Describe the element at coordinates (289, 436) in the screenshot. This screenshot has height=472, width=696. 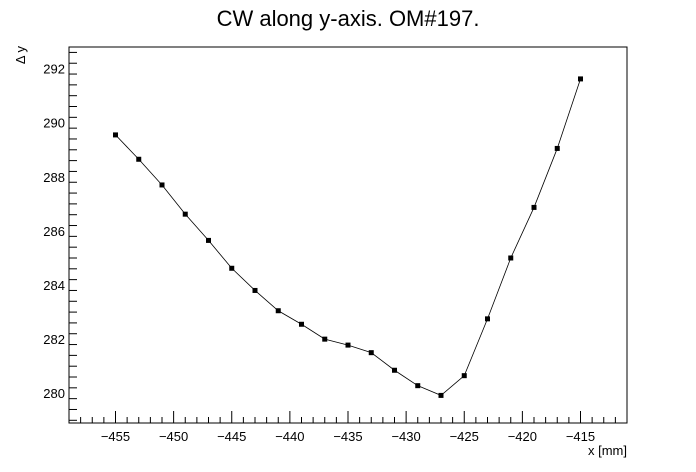
I see `x-tick-label: −440` at that location.